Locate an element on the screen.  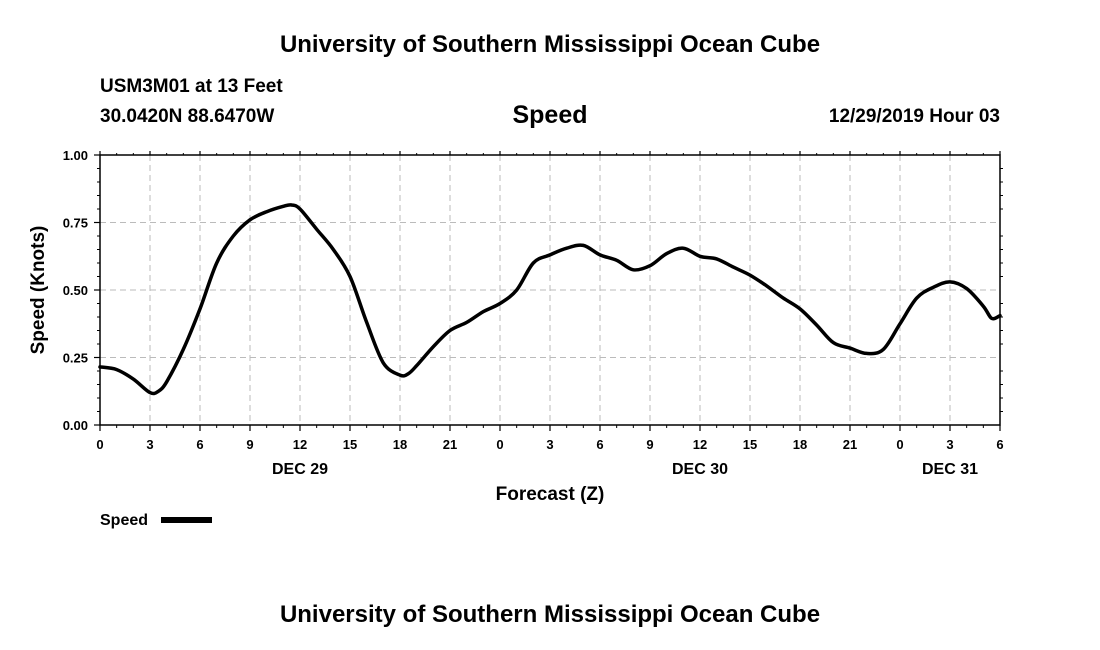
y-tick-label: 0.75 is located at coordinates (75, 223).